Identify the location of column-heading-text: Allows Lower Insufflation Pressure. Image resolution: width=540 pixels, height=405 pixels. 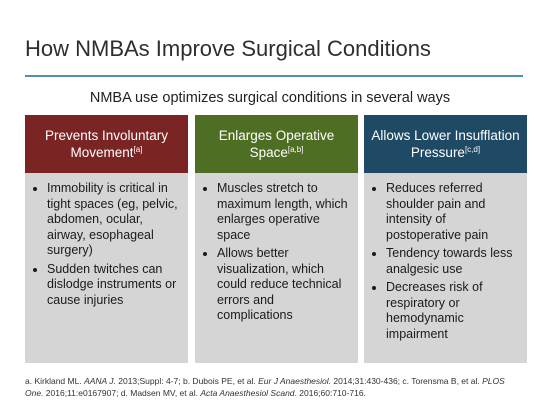
(445, 144).